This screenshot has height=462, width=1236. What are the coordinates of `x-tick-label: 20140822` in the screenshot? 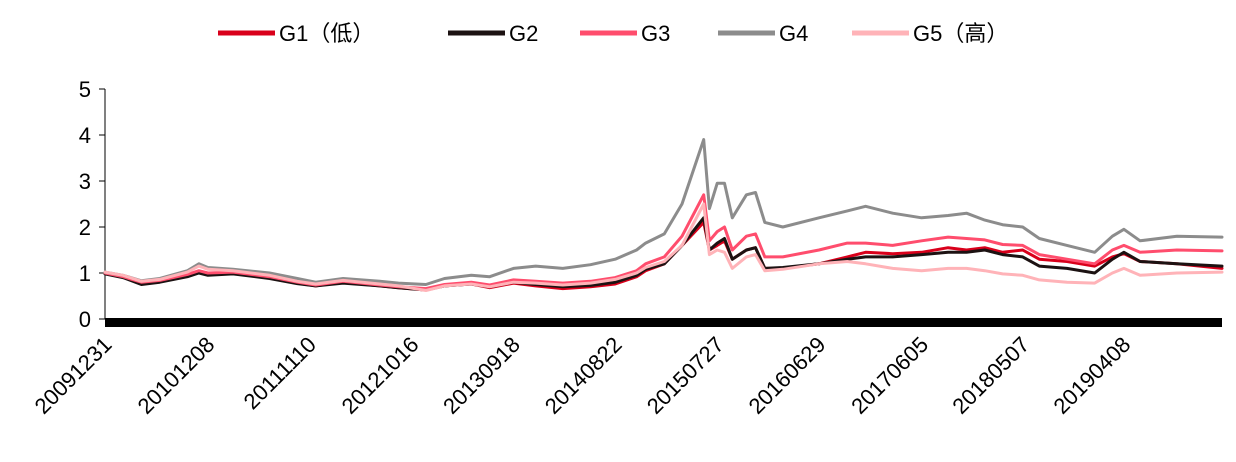 It's located at (583, 375).